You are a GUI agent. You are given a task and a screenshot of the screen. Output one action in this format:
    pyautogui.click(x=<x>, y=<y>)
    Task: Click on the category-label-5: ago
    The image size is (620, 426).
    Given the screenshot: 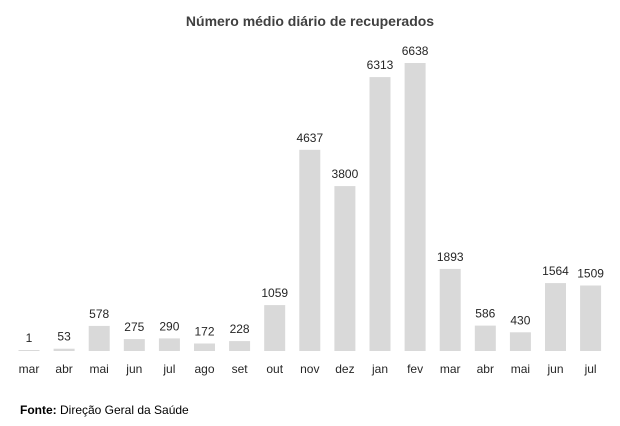 What is the action you would take?
    pyautogui.click(x=204, y=369)
    